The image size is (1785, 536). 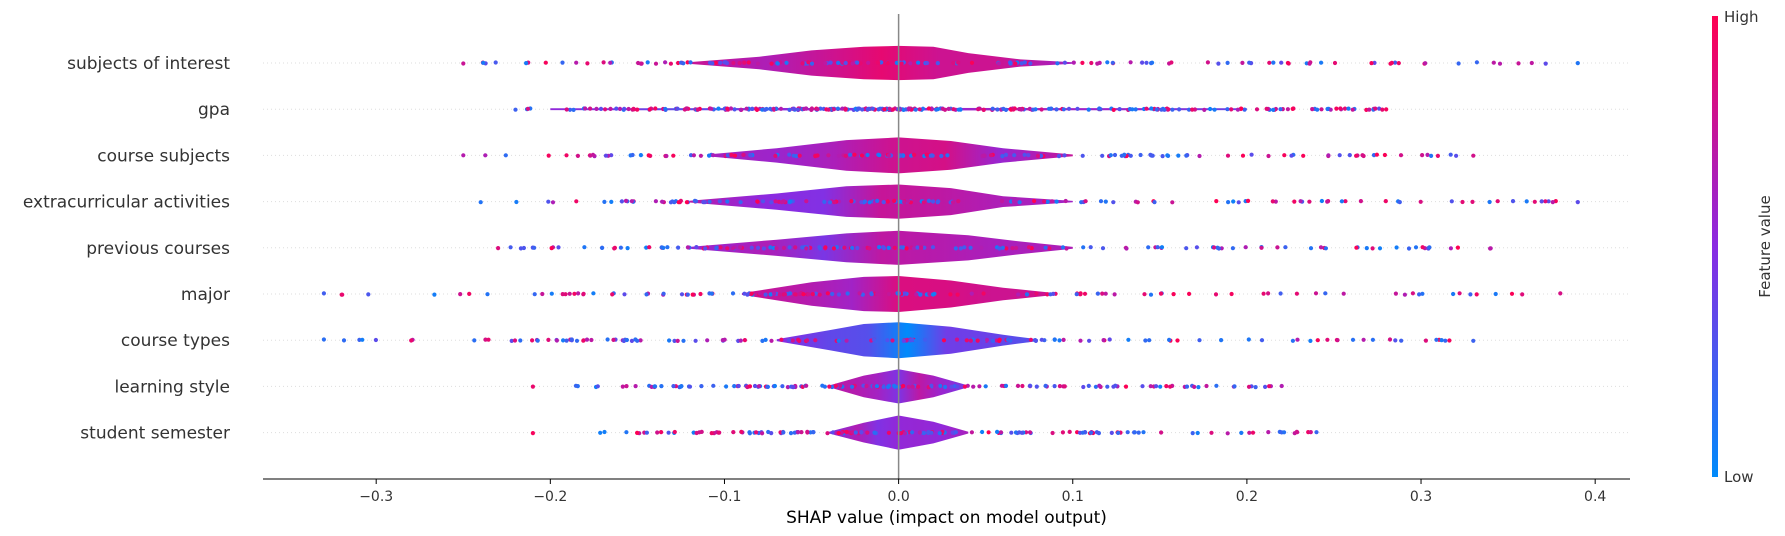 What do you see at coordinates (1595, 497) in the screenshot?
I see `x-tick-label: 0.4` at bounding box center [1595, 497].